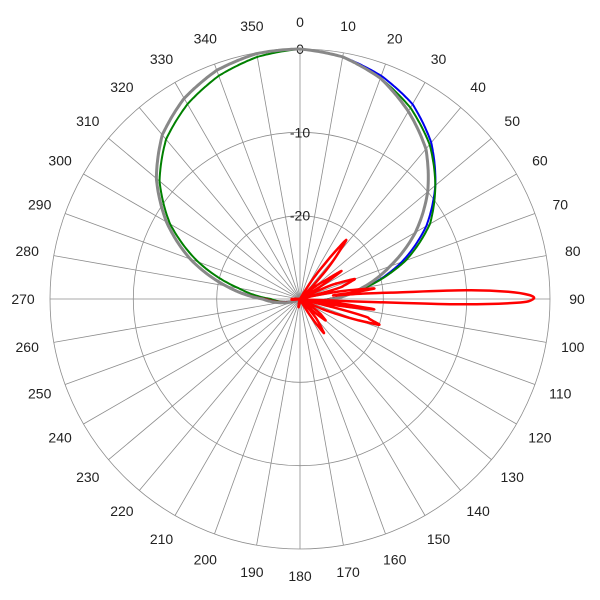 The image size is (600, 600). Describe the element at coordinates (300, 132) in the screenshot. I see `radial-tick-label: -10` at that location.